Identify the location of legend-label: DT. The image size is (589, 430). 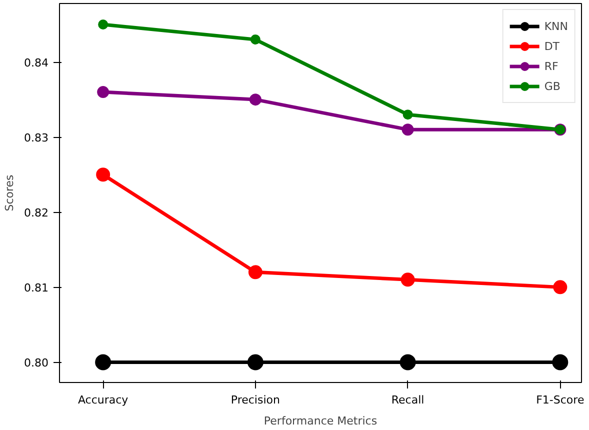
(552, 46).